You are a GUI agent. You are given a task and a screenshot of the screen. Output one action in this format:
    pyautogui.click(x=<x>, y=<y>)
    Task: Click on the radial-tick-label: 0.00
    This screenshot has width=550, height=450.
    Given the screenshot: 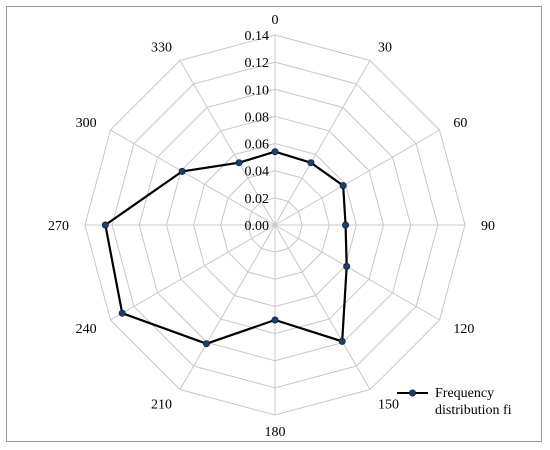 What is the action you would take?
    pyautogui.click(x=257, y=226)
    